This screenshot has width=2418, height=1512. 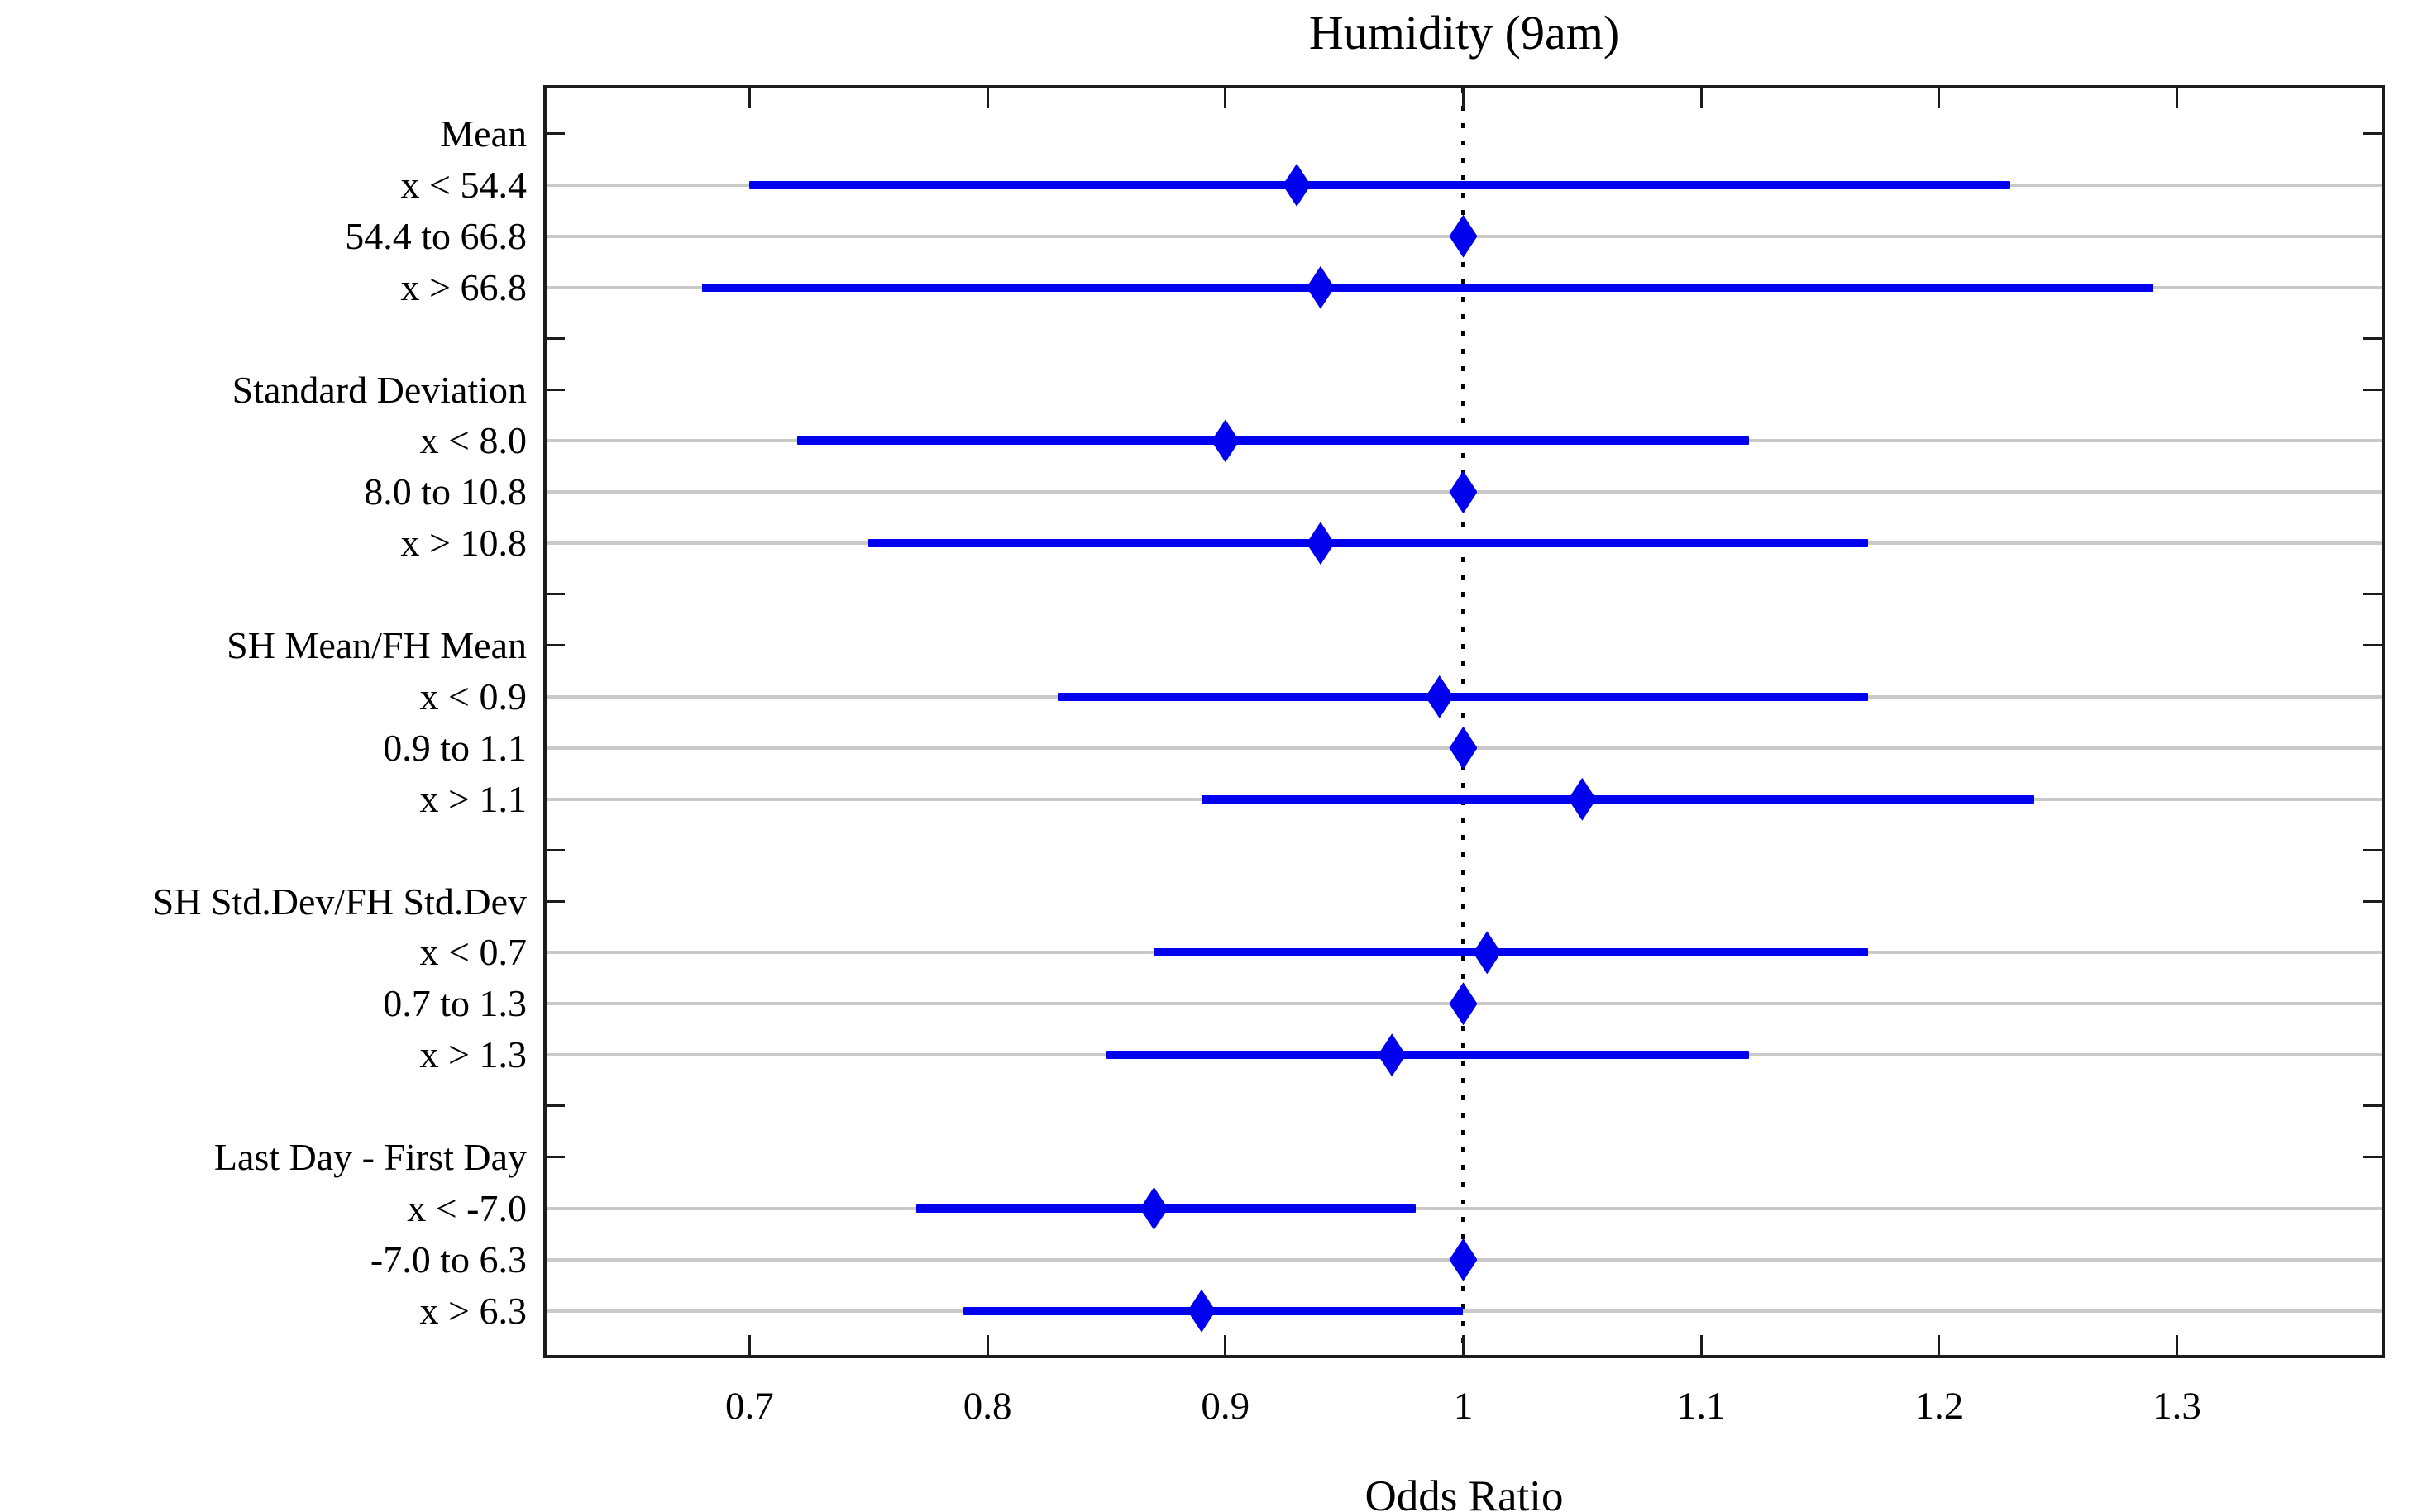 I want to click on x-tick-label: 1.2, so click(x=1939, y=1406).